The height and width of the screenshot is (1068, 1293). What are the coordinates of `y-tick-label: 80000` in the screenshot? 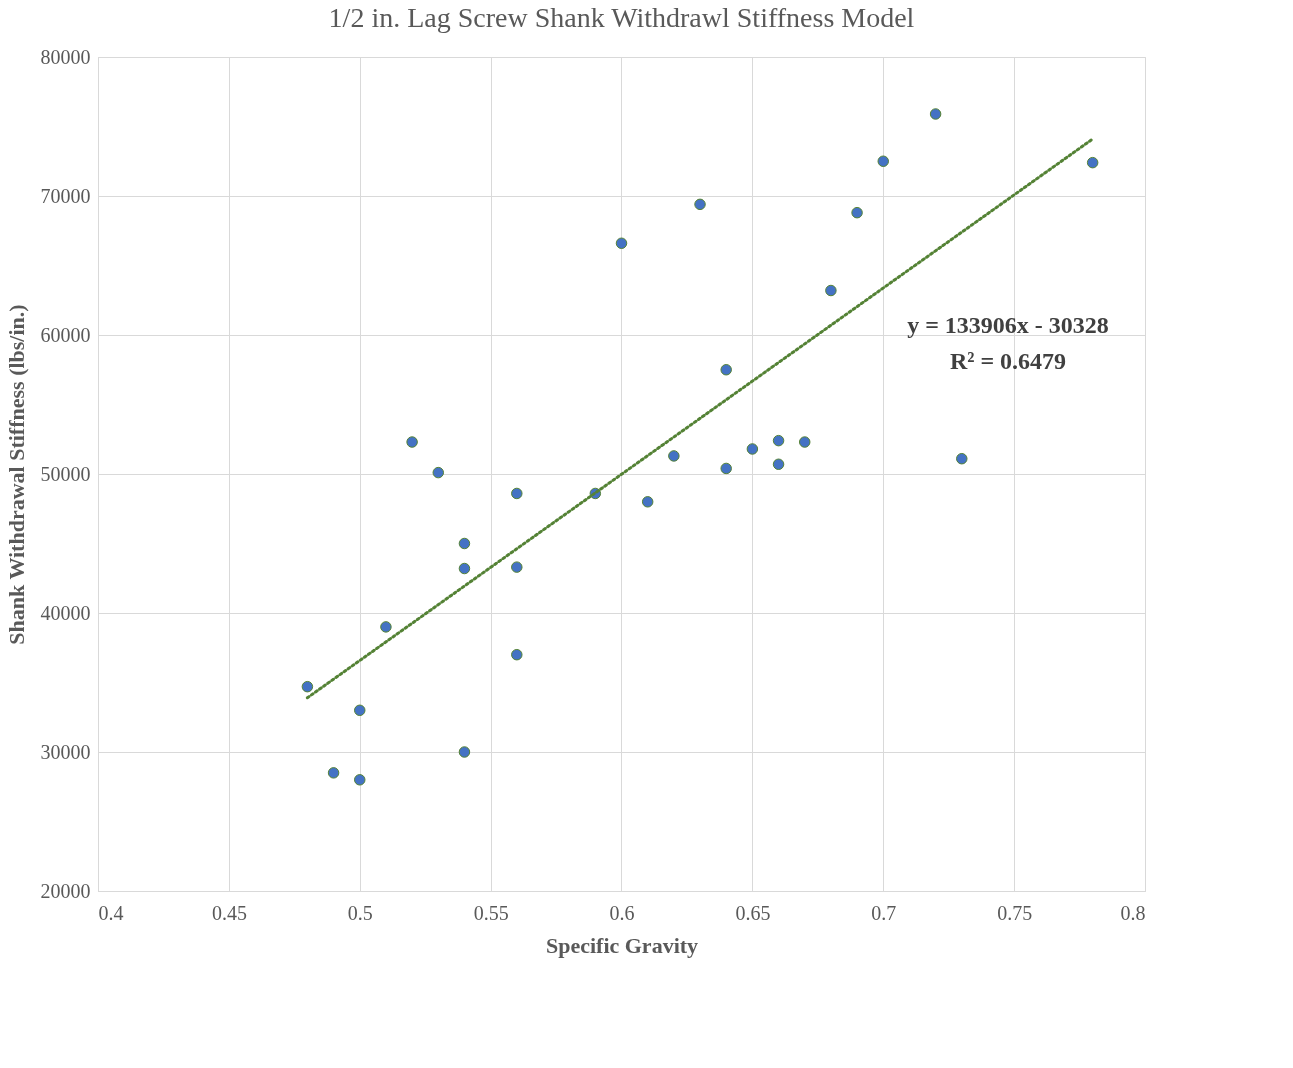 It's located at (65, 56).